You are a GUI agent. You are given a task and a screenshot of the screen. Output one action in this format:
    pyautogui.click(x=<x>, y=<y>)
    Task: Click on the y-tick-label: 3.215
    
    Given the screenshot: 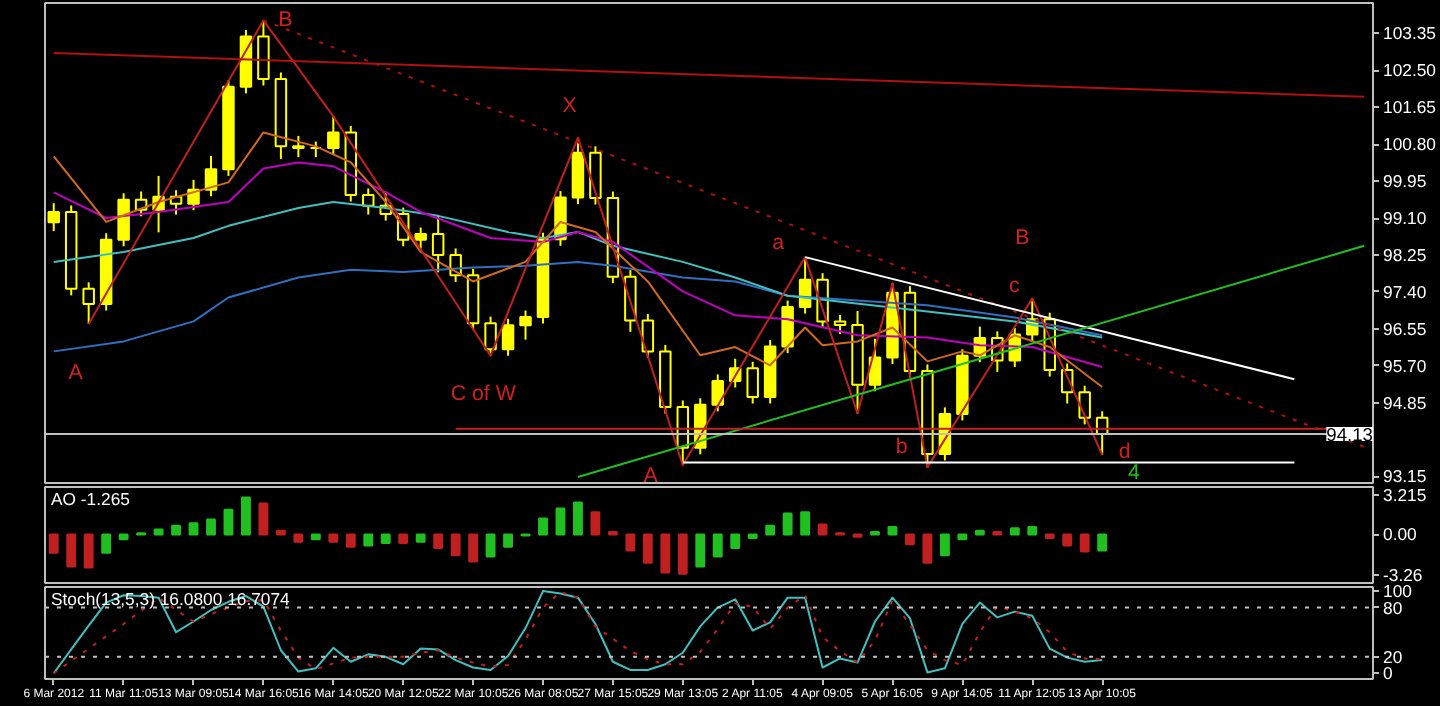 What is the action you would take?
    pyautogui.click(x=1405, y=494)
    